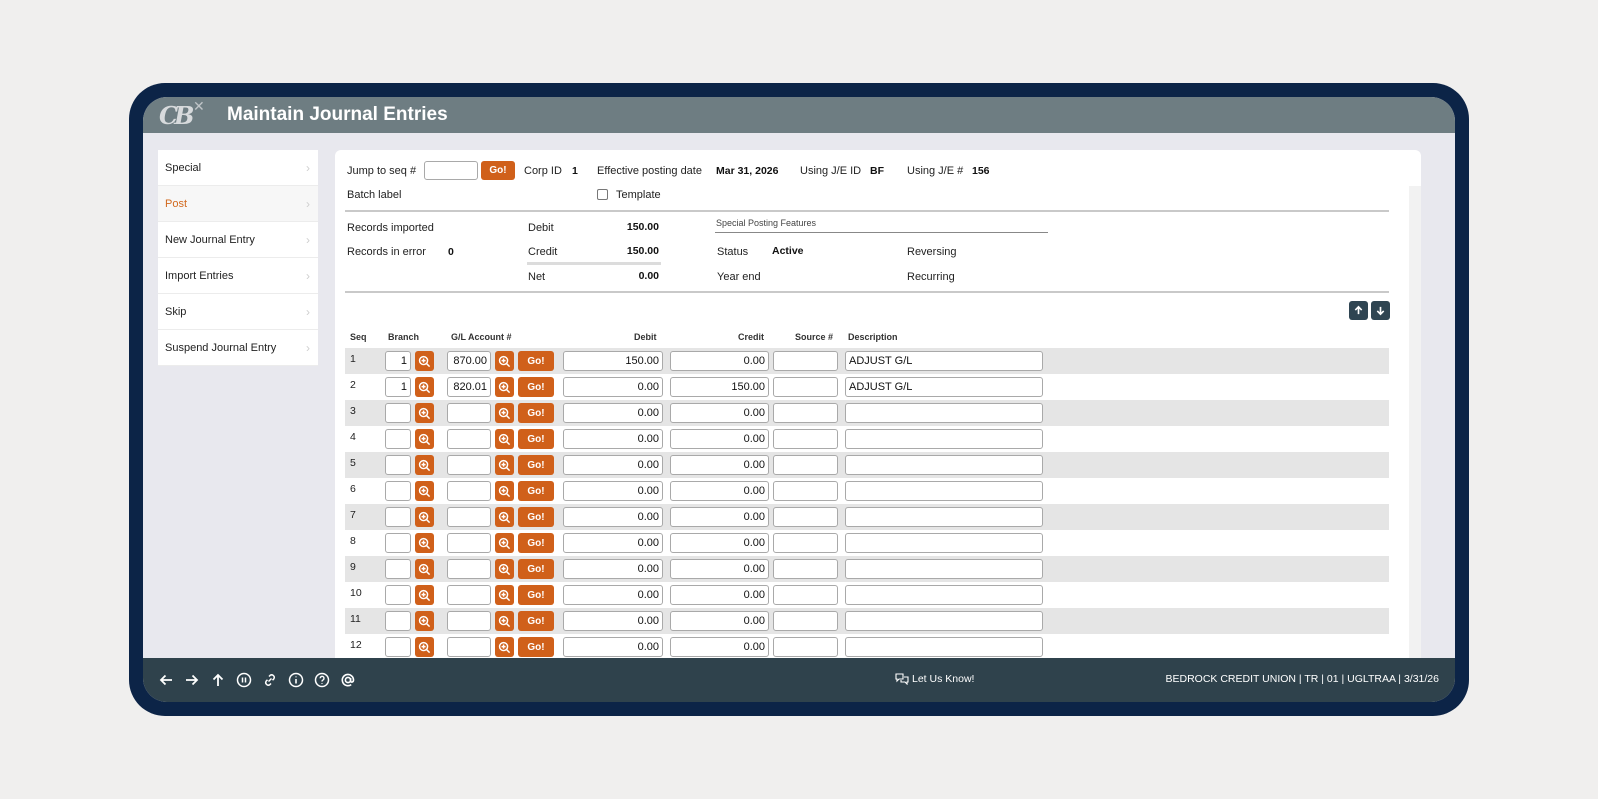 Image resolution: width=1598 pixels, height=799 pixels. Describe the element at coordinates (238, 168) in the screenshot. I see `sidebar-item-special: Special ›` at that location.